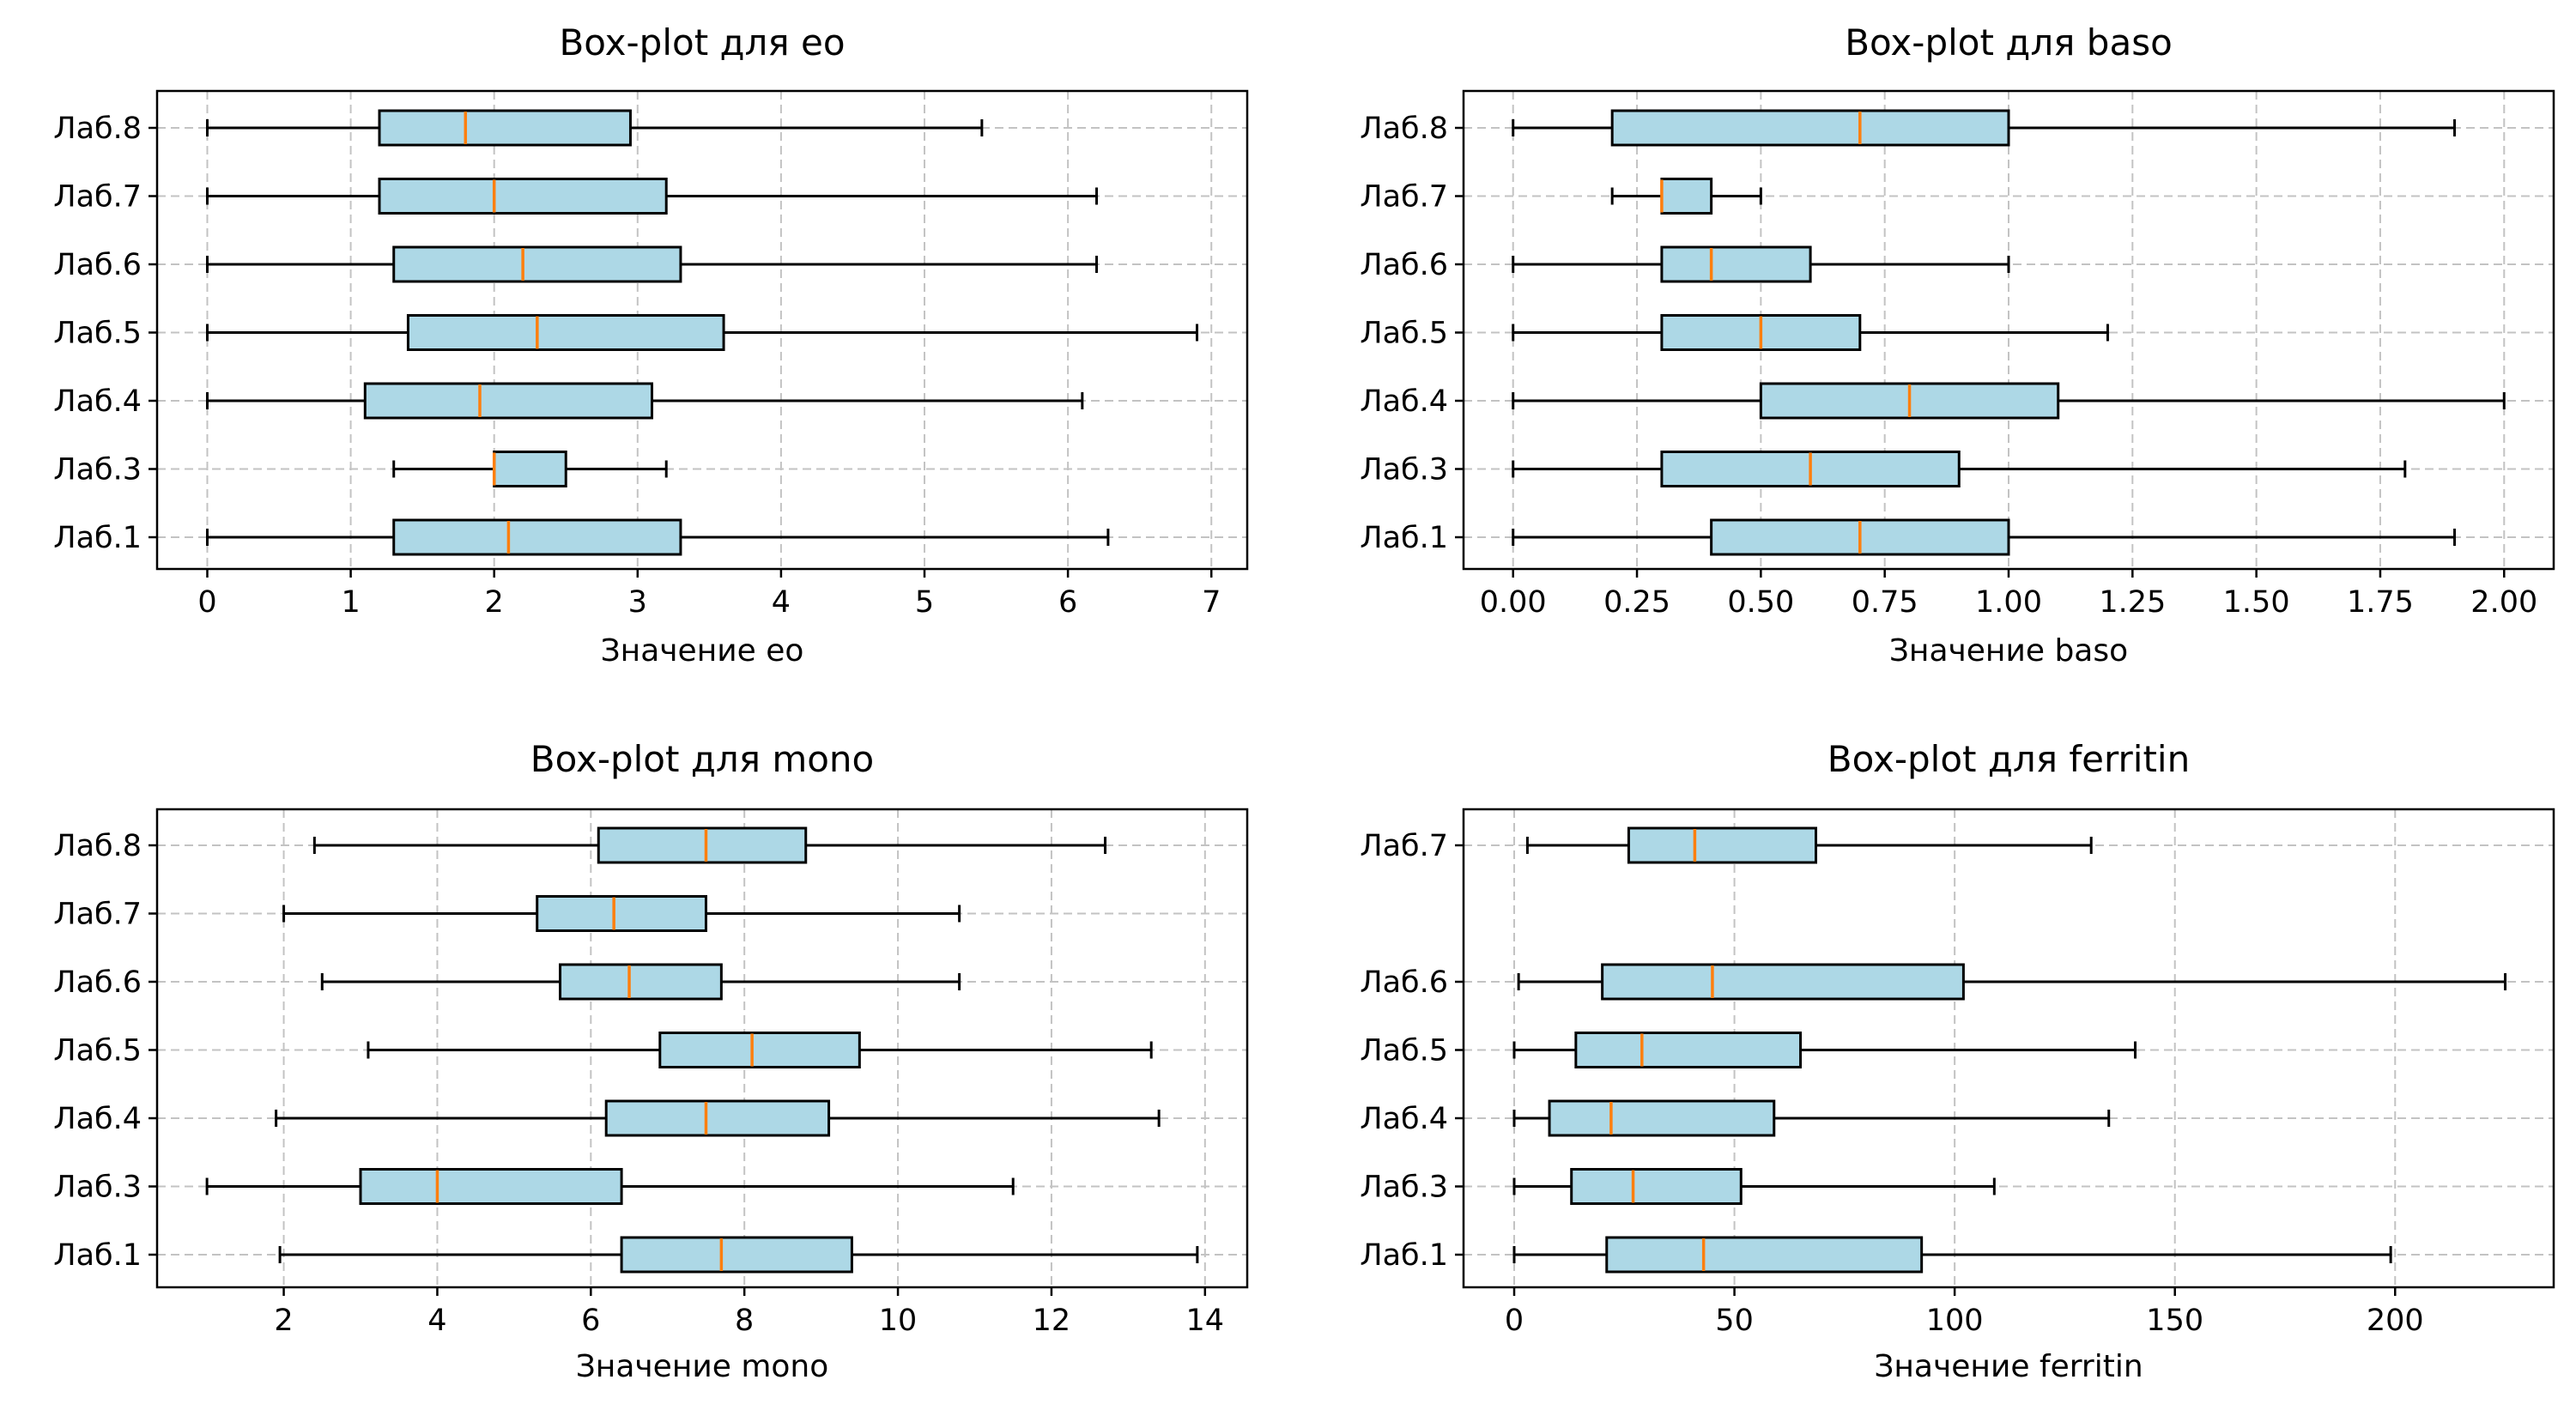 This screenshot has width=2576, height=1410. What do you see at coordinates (2503, 602) in the screenshot?
I see `x-tick-label: 2.00` at bounding box center [2503, 602].